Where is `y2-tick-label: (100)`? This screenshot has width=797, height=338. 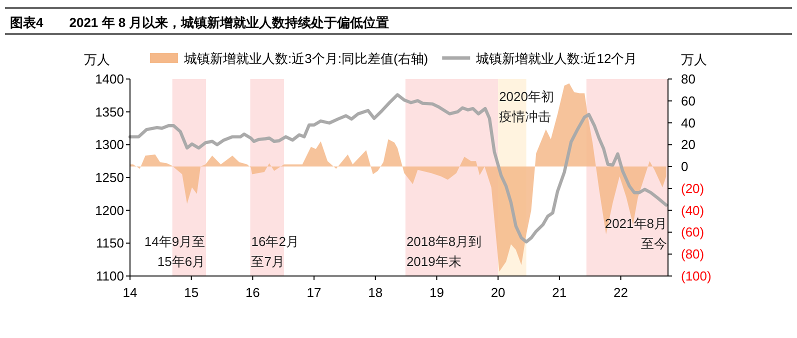 y2-tick-label: (100) is located at coordinates (696, 276).